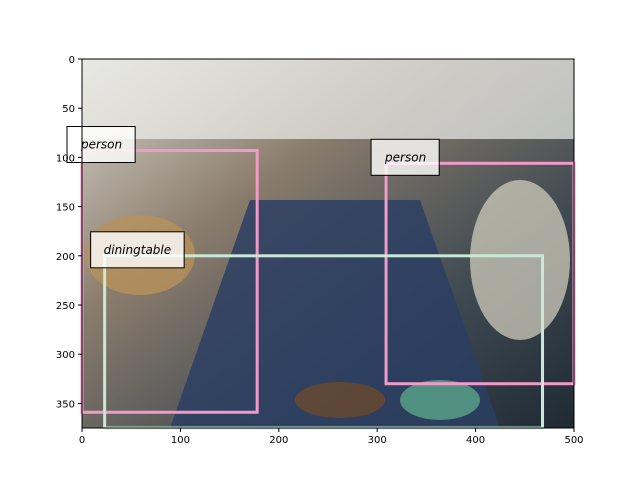 This screenshot has width=640, height=480. I want to click on box-label: diningtable, so click(138, 250).